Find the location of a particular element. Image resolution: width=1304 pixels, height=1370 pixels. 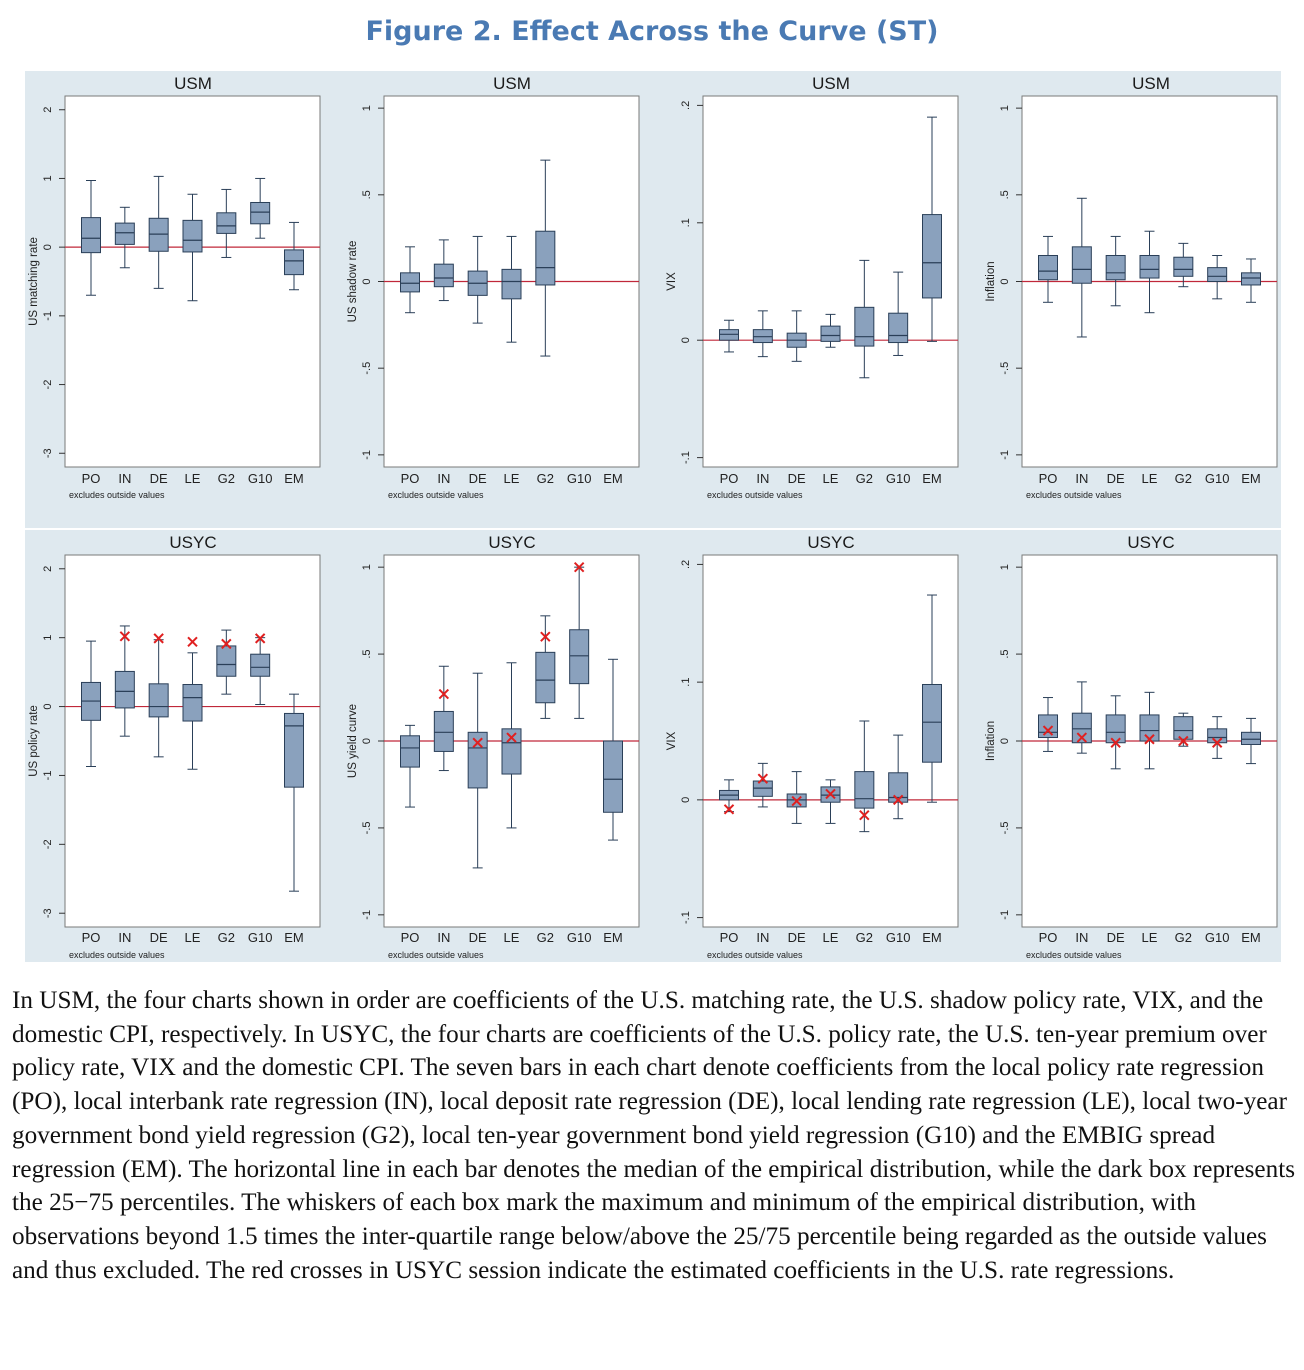

y-tick-label: -.5 is located at coordinates (367, 368).